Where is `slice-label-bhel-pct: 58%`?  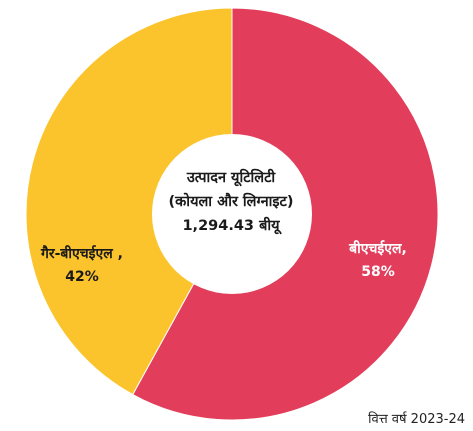 slice-label-bhel-pct: 58% is located at coordinates (378, 272).